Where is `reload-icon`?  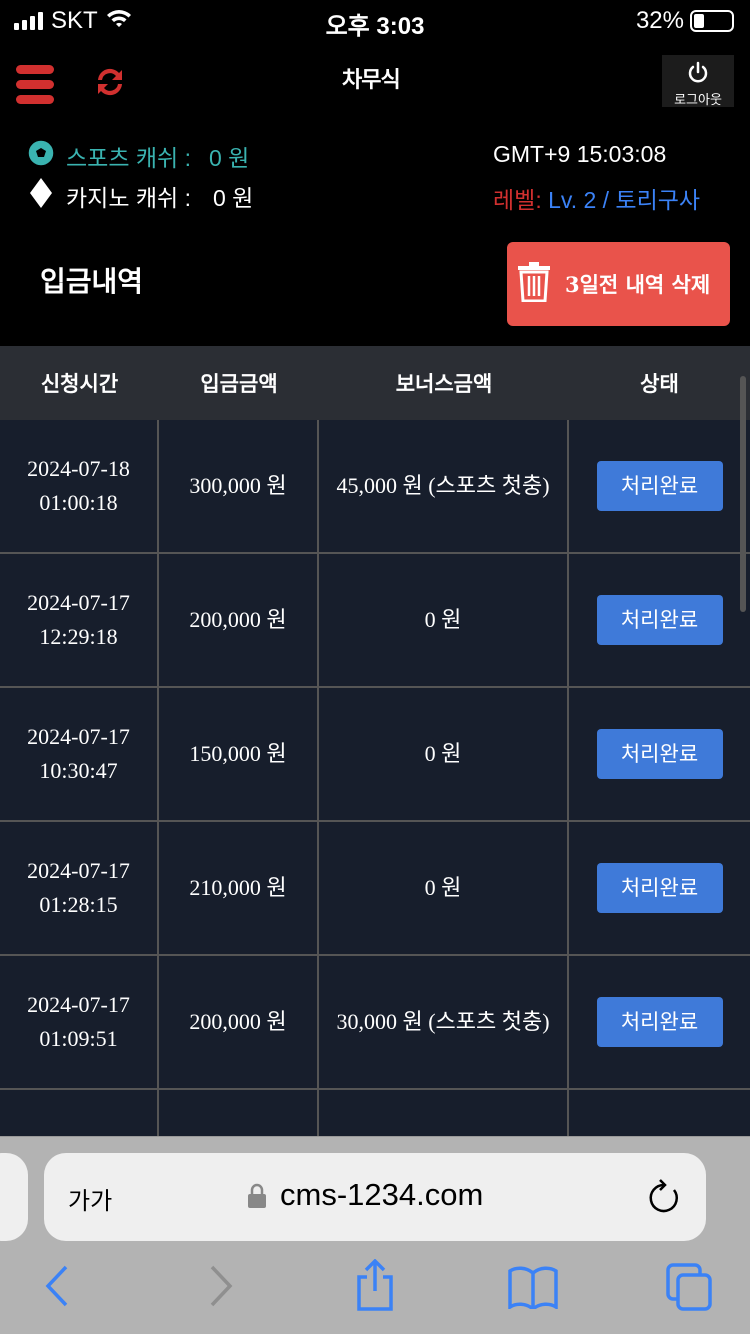 reload-icon is located at coordinates (664, 1199).